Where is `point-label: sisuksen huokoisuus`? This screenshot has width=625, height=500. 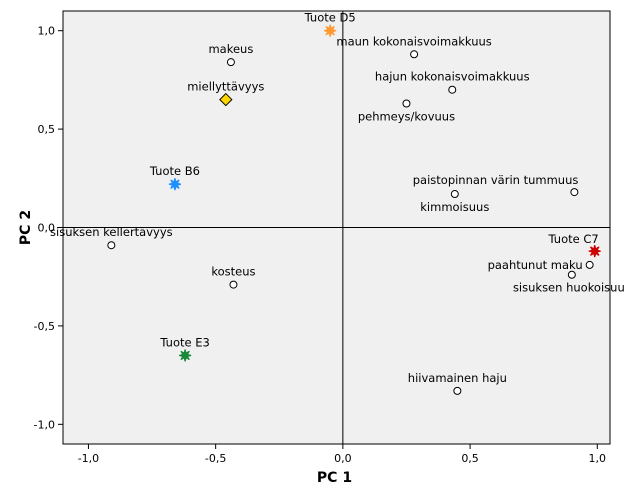
point-label: sisuksen huokoisuus is located at coordinates (569, 288).